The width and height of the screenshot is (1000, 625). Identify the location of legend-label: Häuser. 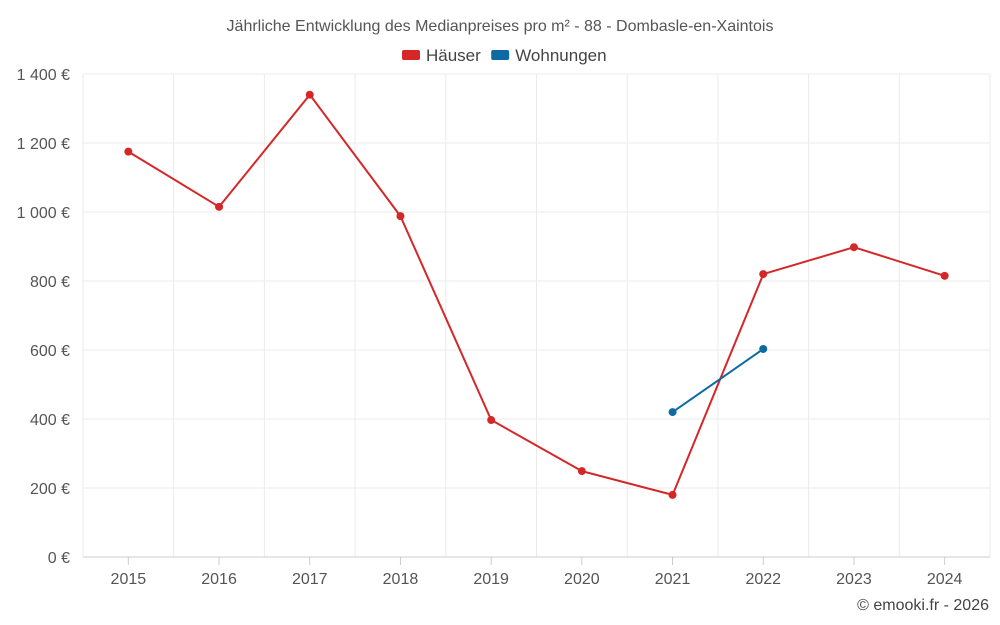
(453, 55).